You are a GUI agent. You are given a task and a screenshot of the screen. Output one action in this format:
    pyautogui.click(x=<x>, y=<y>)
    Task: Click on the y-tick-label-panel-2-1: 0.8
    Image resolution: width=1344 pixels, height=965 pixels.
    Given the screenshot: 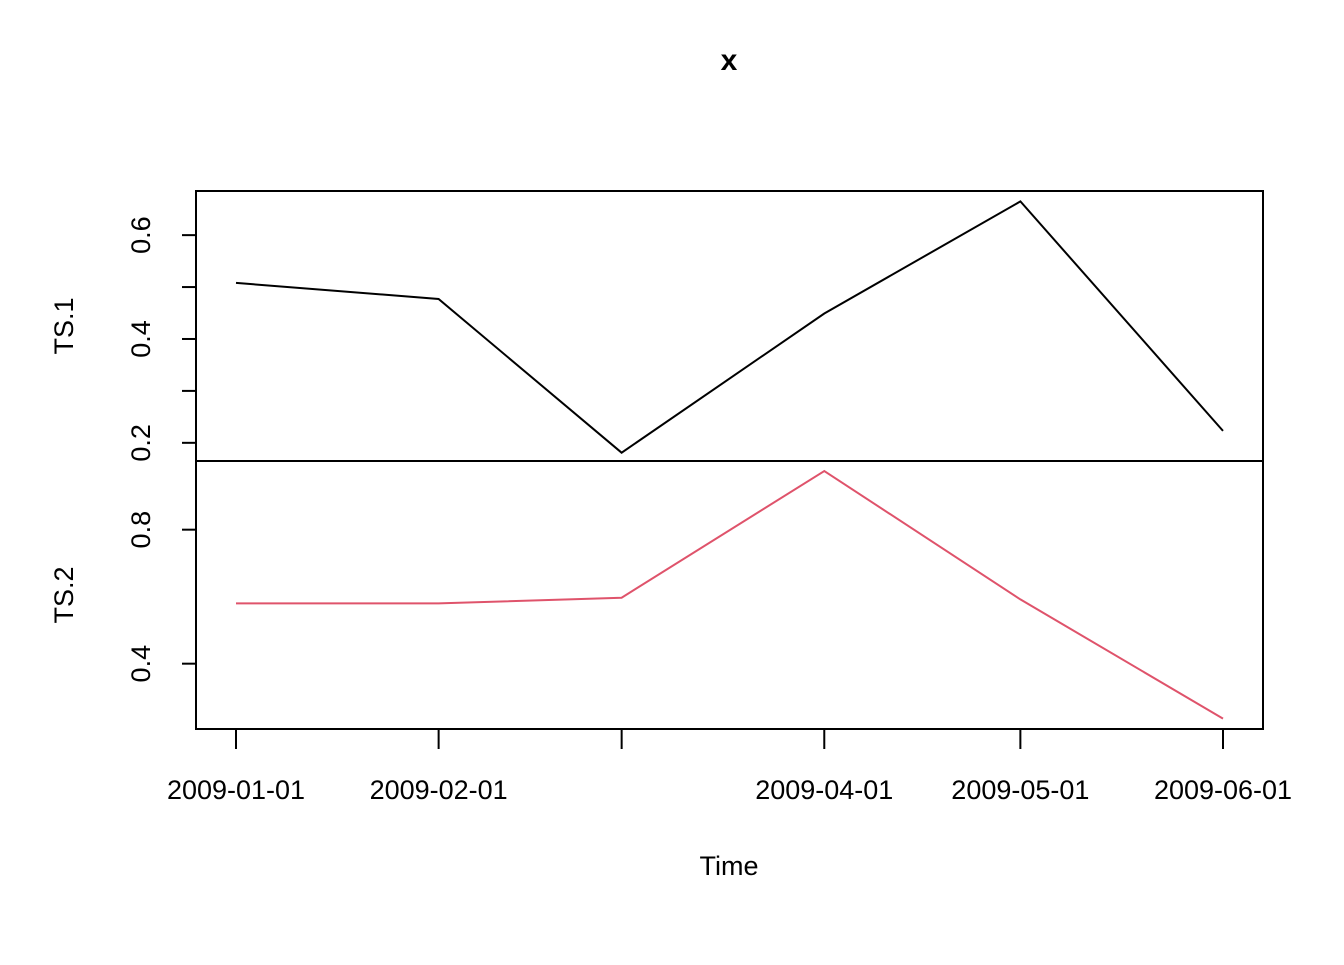 What is the action you would take?
    pyautogui.click(x=141, y=530)
    